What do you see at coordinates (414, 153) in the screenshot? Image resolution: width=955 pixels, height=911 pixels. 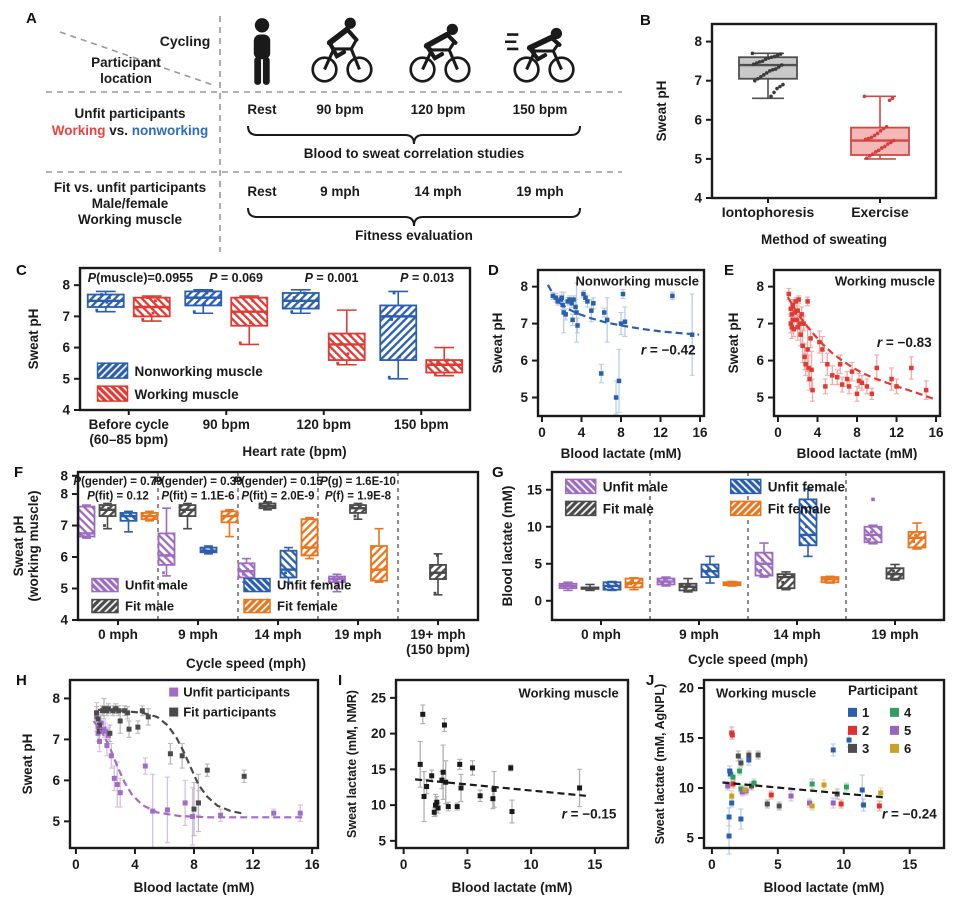 I see `brace1-caption: Blood to sweat correlation studies` at bounding box center [414, 153].